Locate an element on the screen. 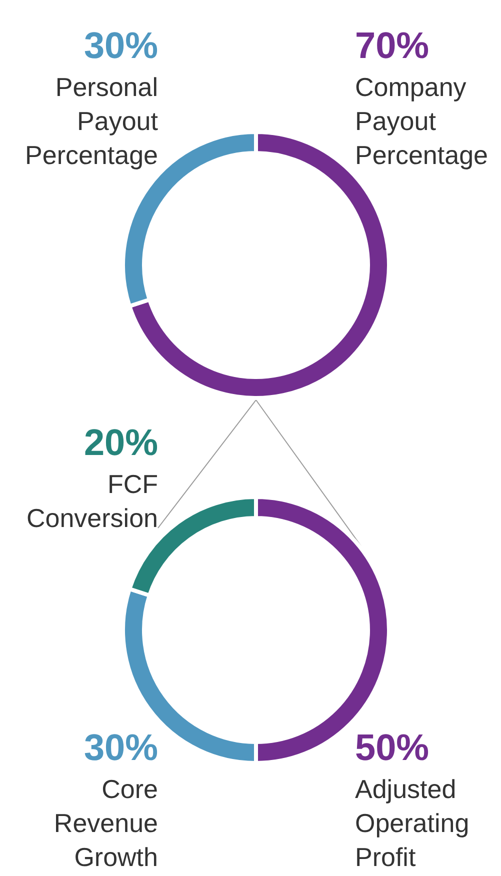 This screenshot has width=501, height=876. data-label: 50% is located at coordinates (392, 747).